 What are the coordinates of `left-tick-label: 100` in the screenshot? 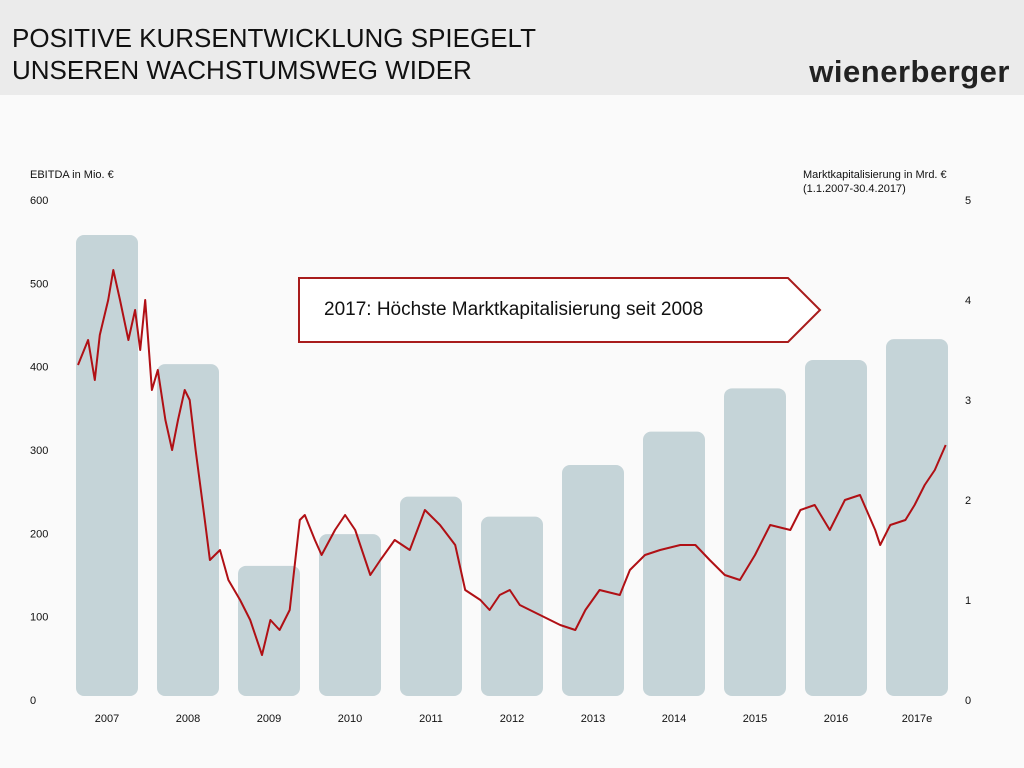 It's located at (39, 618).